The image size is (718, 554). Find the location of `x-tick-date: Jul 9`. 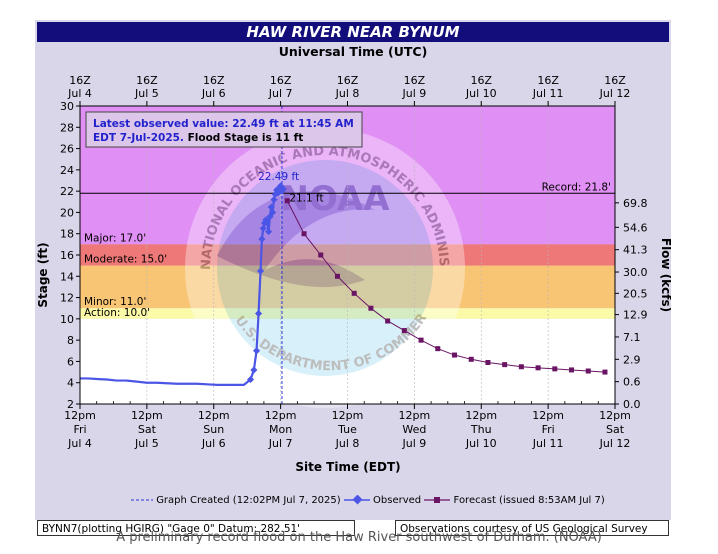

x-tick-date: Jul 9 is located at coordinates (413, 443).